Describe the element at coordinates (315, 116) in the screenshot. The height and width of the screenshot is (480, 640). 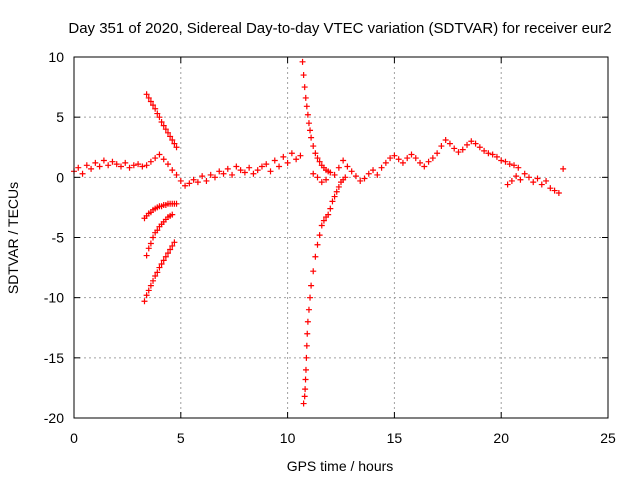
I see `series-spike-up` at that location.